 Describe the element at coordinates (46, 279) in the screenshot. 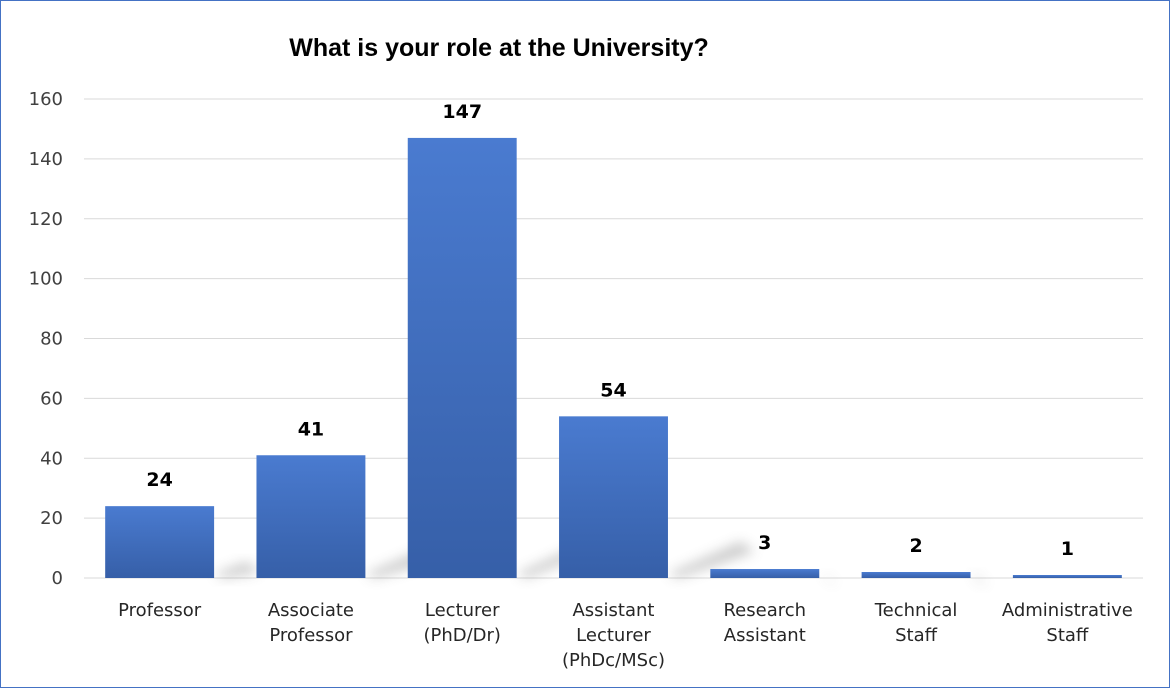

I see `y-tick-label: 100` at that location.